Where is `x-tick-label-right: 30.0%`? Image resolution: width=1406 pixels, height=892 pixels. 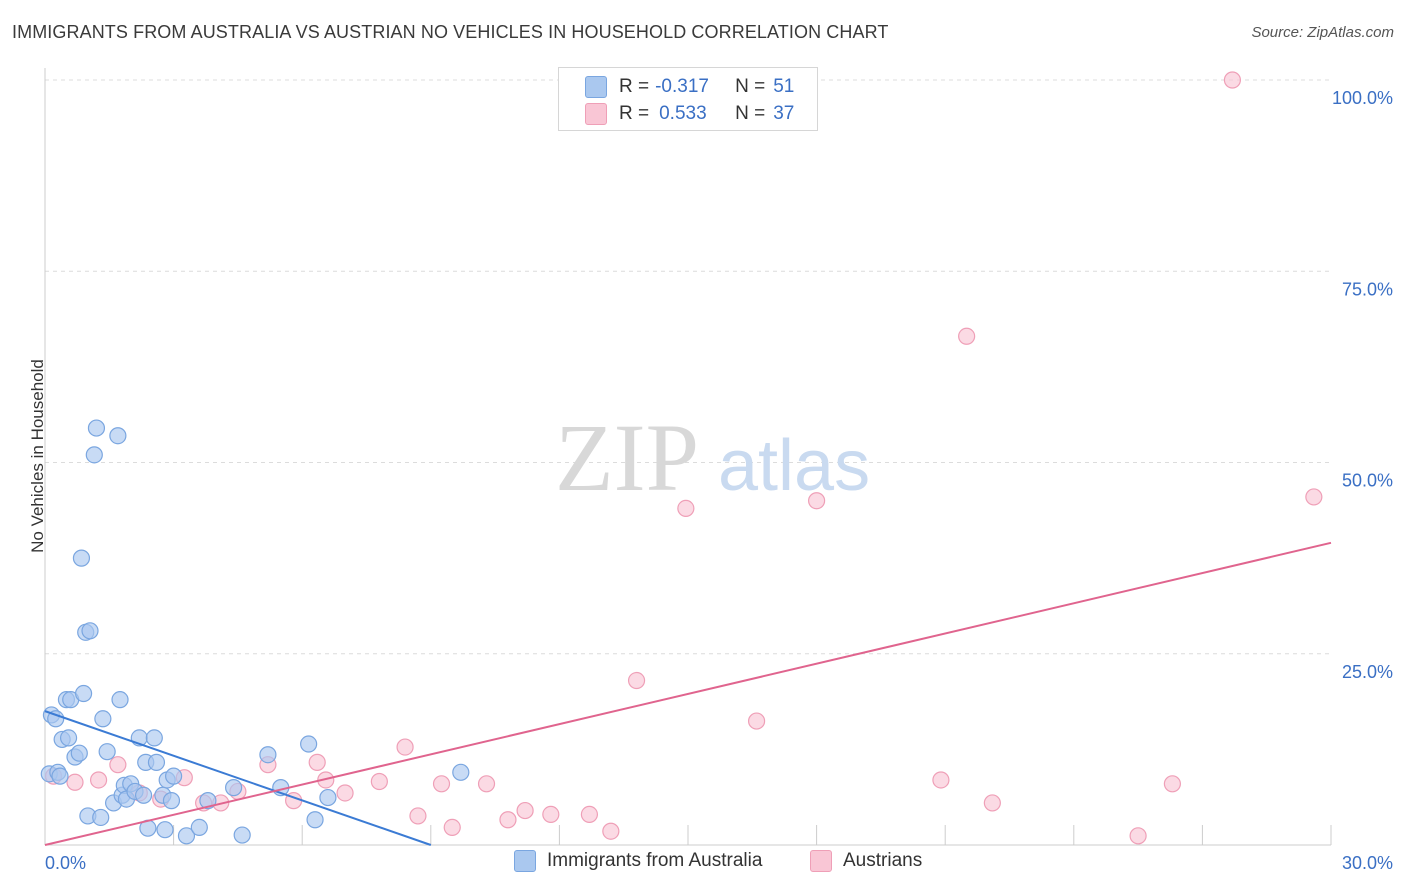 x-tick-label-right: 30.0% is located at coordinates (1367, 863).